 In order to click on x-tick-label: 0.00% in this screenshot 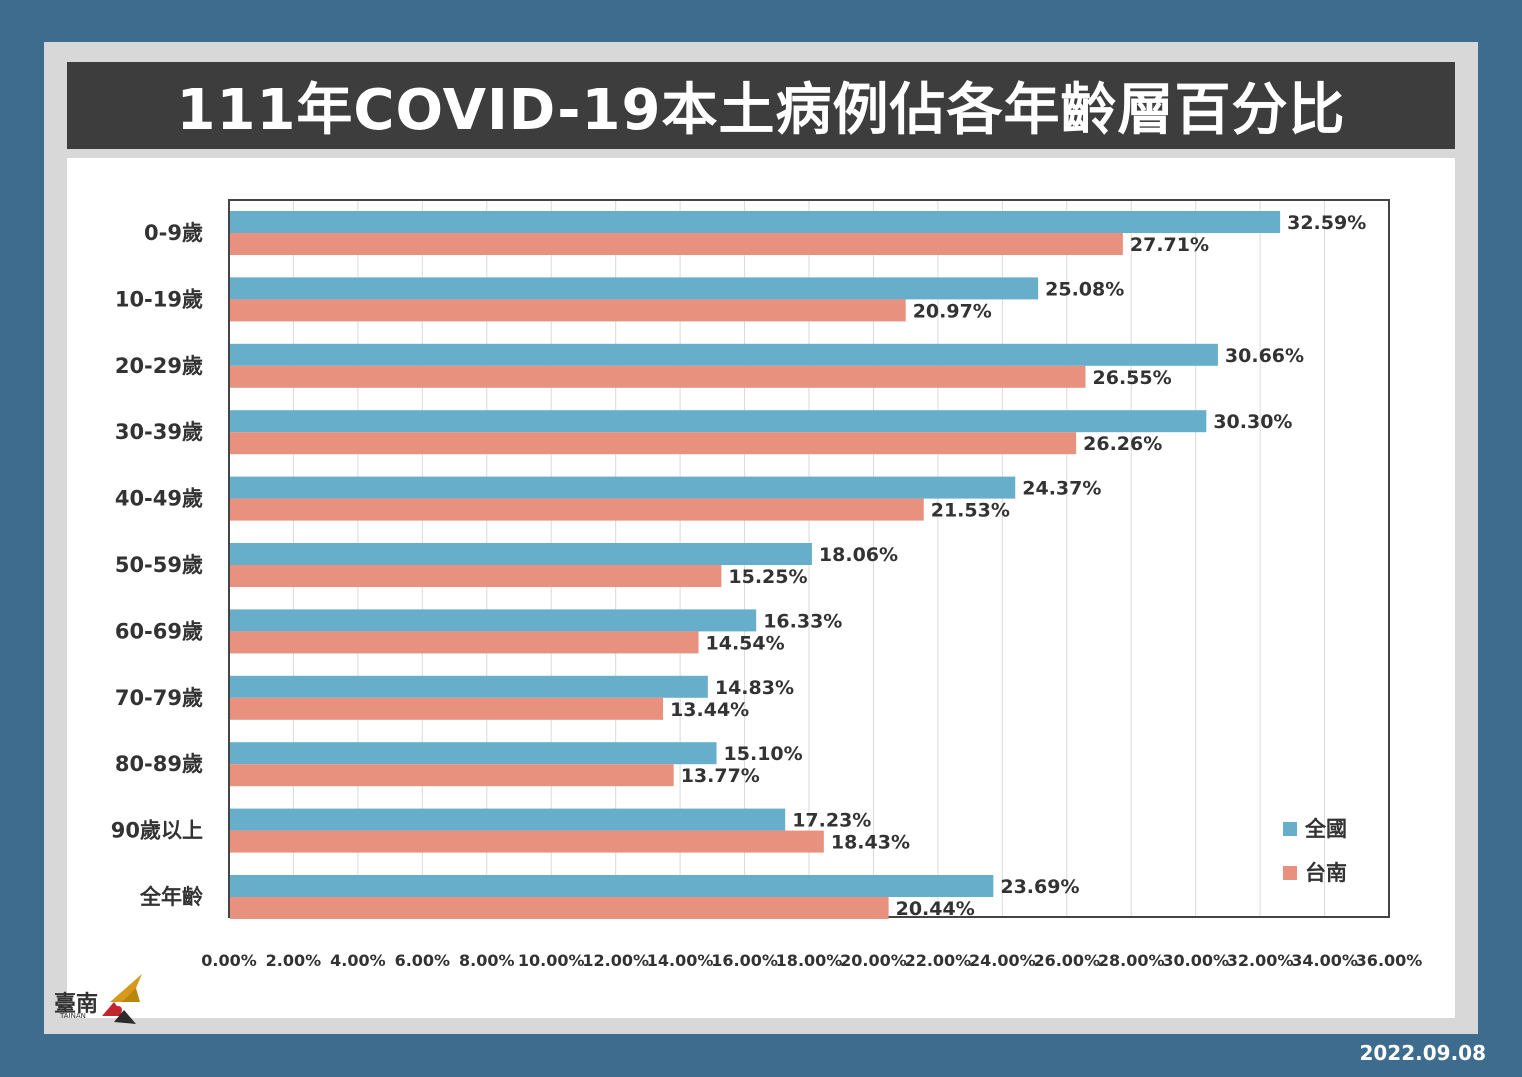, I will do `click(229, 960)`.